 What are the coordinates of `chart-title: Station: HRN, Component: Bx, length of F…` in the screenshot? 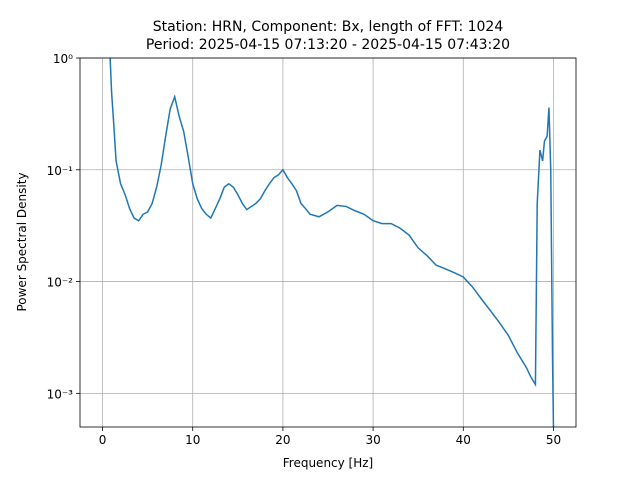 It's located at (328, 27).